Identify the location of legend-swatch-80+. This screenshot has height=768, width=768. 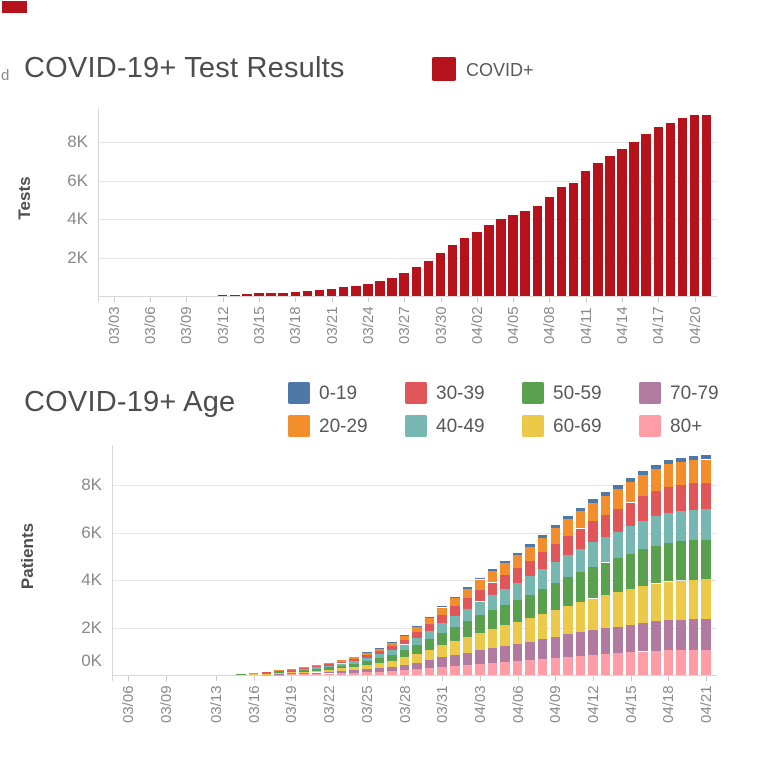
(650, 426).